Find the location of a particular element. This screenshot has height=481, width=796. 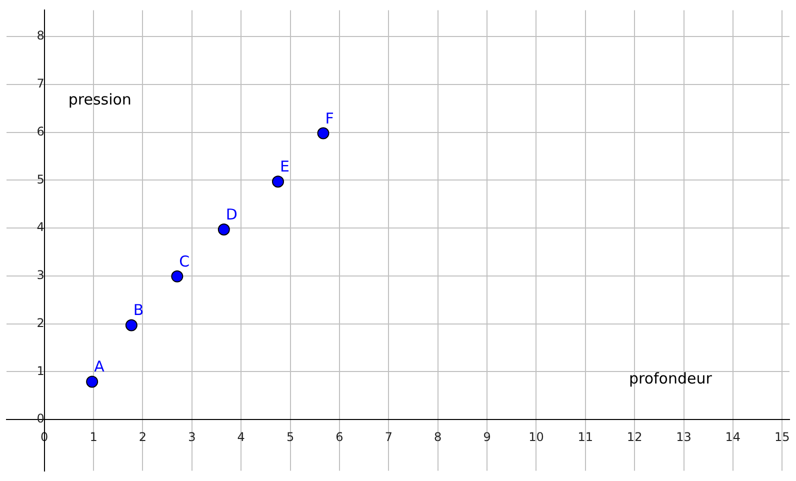

x-tick-label: 15 is located at coordinates (782, 437).